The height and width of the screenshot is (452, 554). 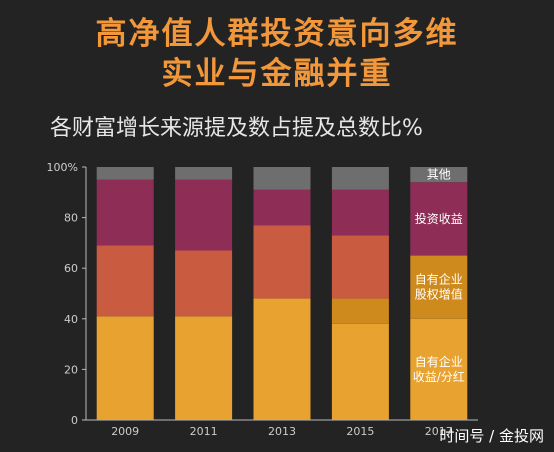 I want to click on x-tick-label: 2011, so click(x=204, y=431).